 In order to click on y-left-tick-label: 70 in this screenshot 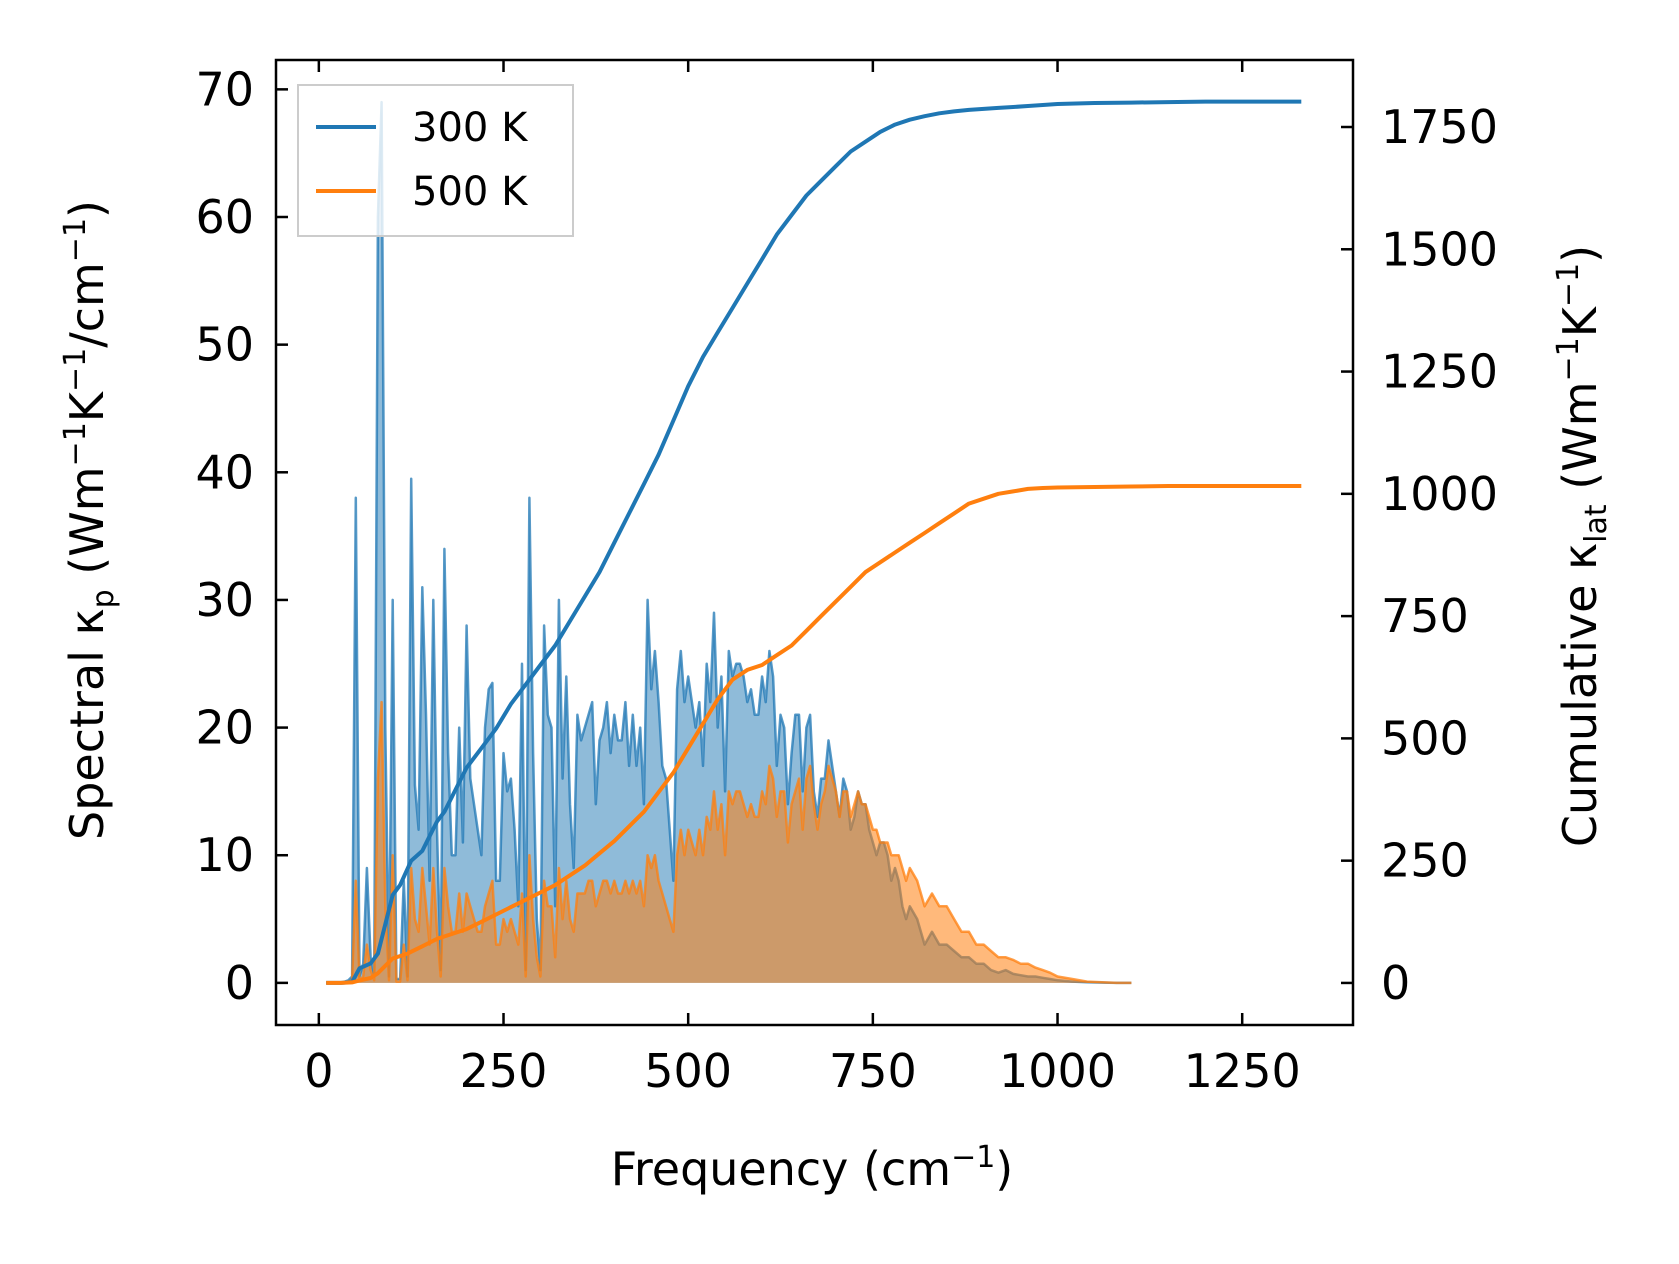, I will do `click(224, 89)`.